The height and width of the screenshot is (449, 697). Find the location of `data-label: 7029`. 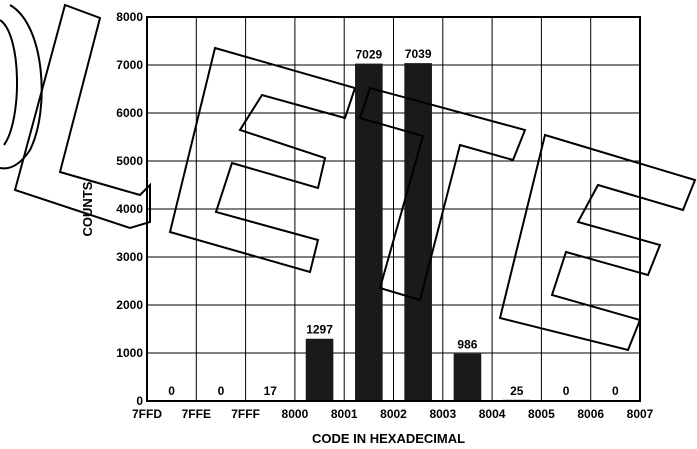

data-label: 7029 is located at coordinates (368, 55).